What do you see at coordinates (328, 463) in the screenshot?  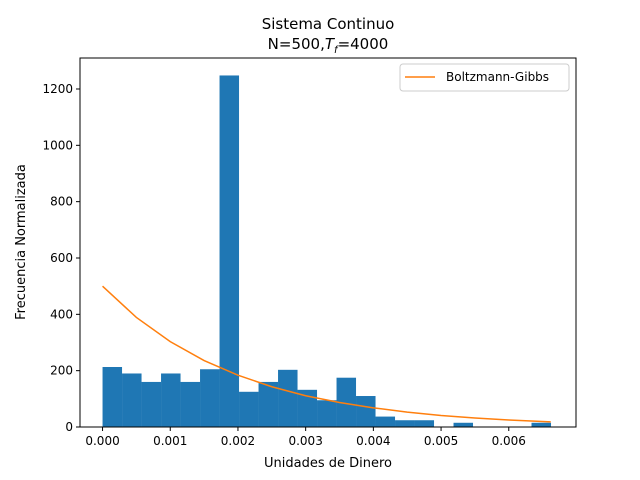 I see `x-axis-label: Unidades de Dinero` at bounding box center [328, 463].